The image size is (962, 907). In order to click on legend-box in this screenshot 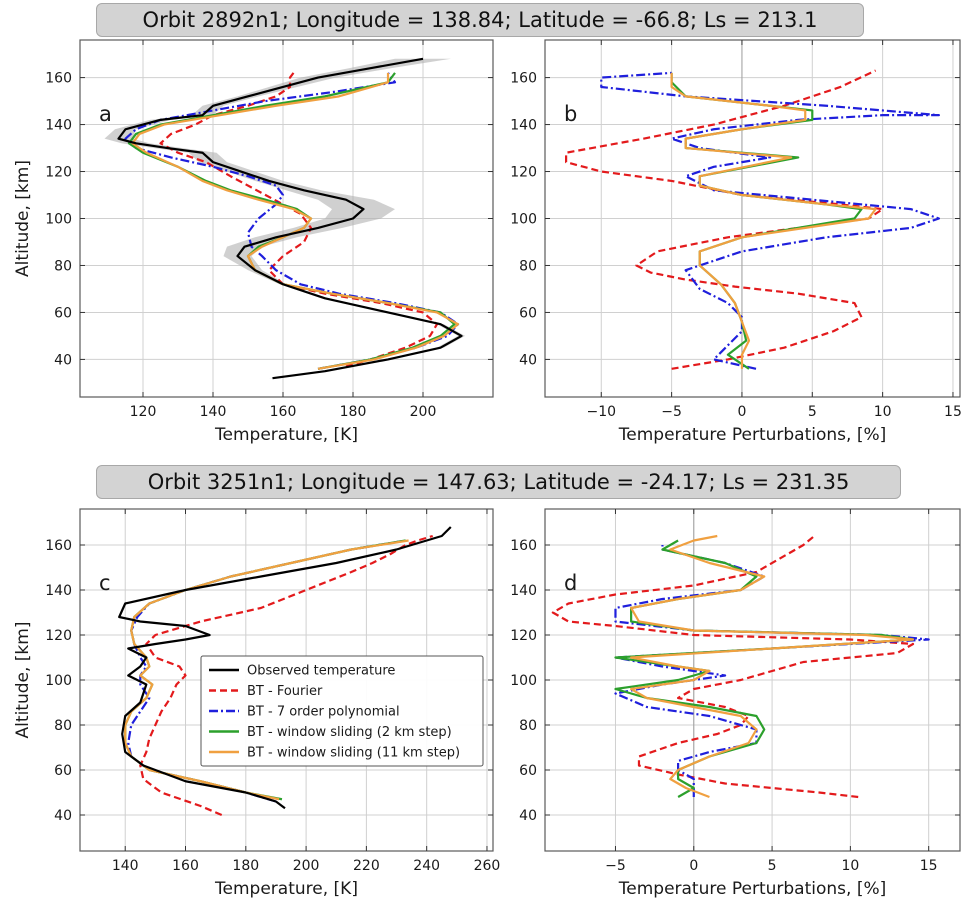, I will do `click(342, 711)`.